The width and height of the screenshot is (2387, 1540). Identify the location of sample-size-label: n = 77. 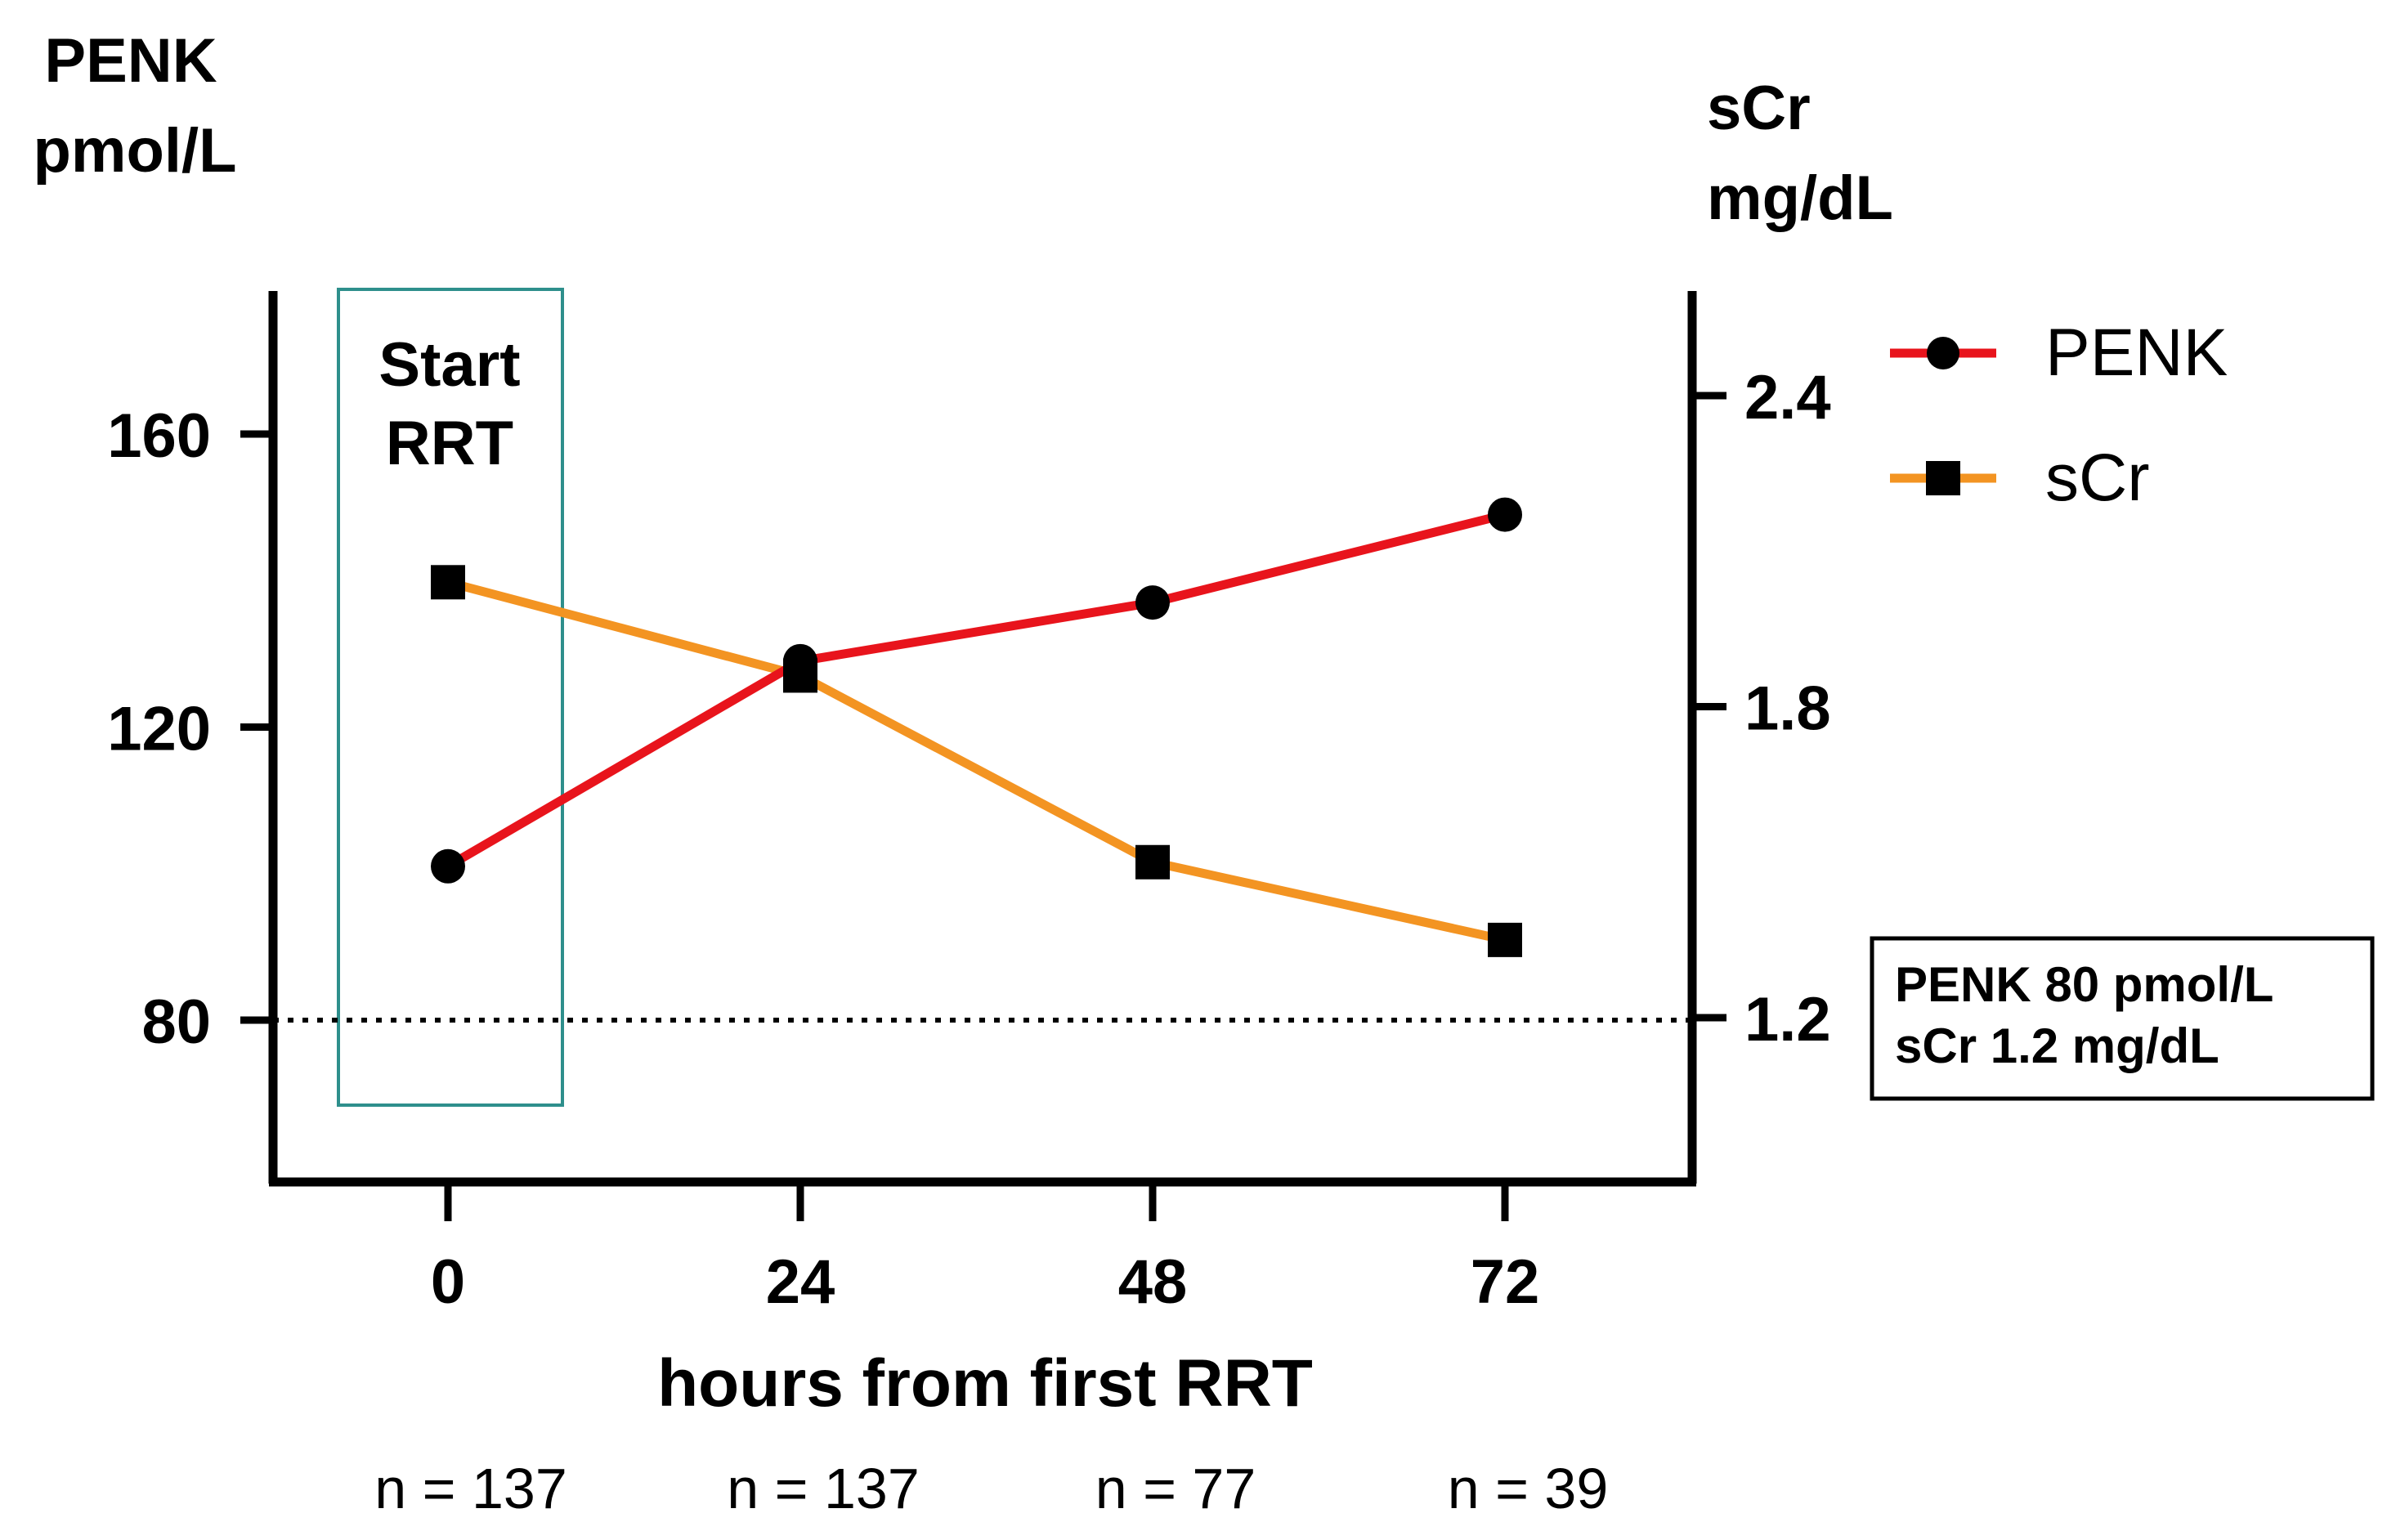
(1175, 1488).